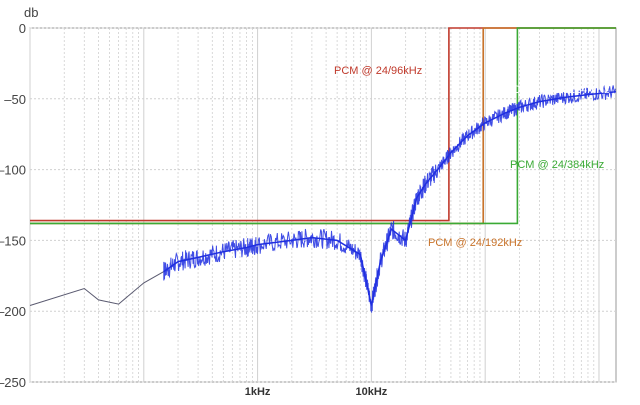  Describe the element at coordinates (561, 90) in the screenshot. I see `series-annotation: DSD @ 2.8224MHz` at that location.